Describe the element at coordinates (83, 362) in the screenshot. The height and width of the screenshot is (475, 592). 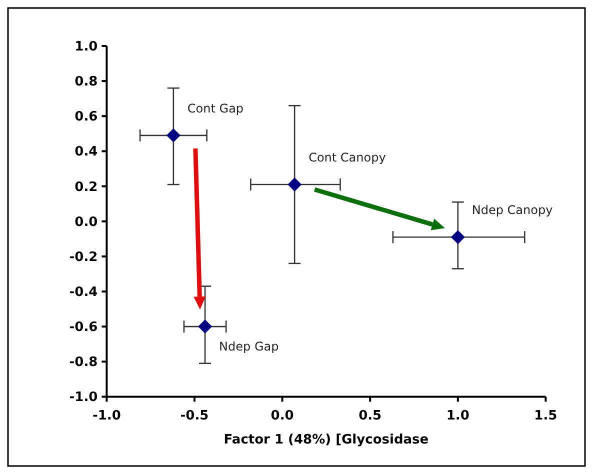
I see `y-tick-label: -0.8` at that location.